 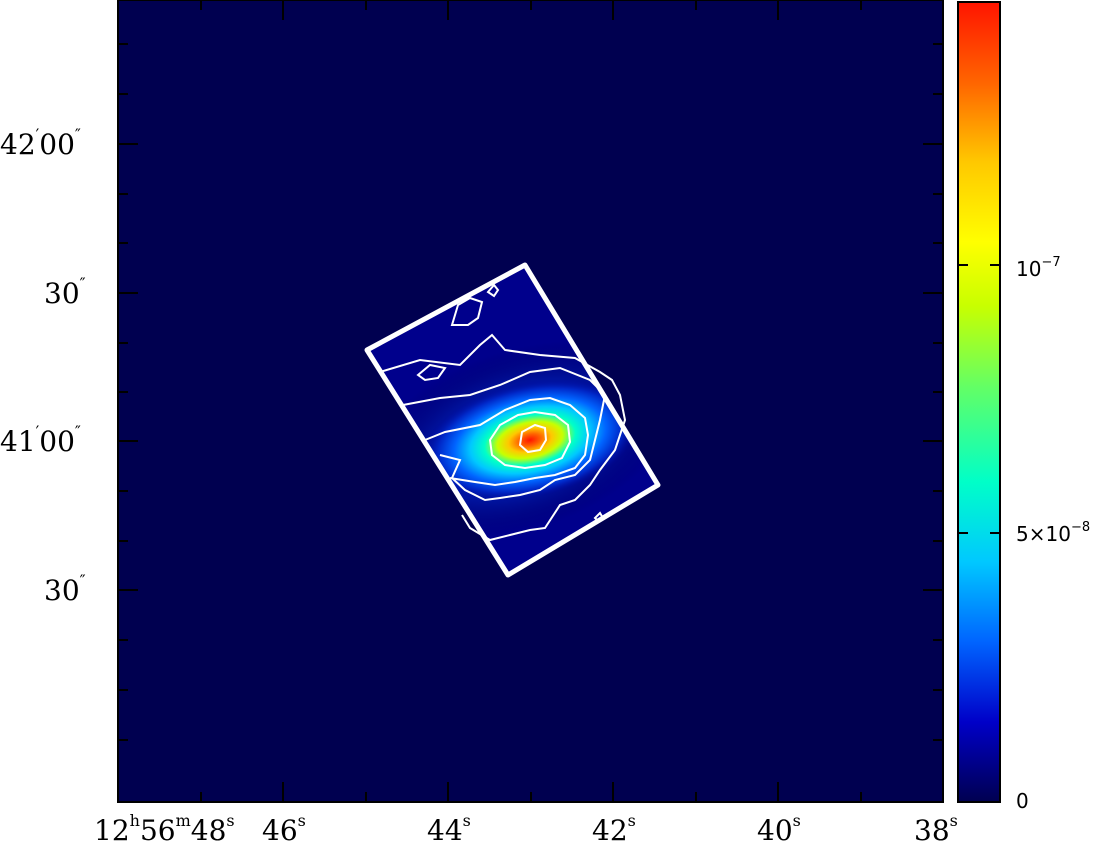 I want to click on y-tick-label-2: 30″, so click(x=65, y=292).